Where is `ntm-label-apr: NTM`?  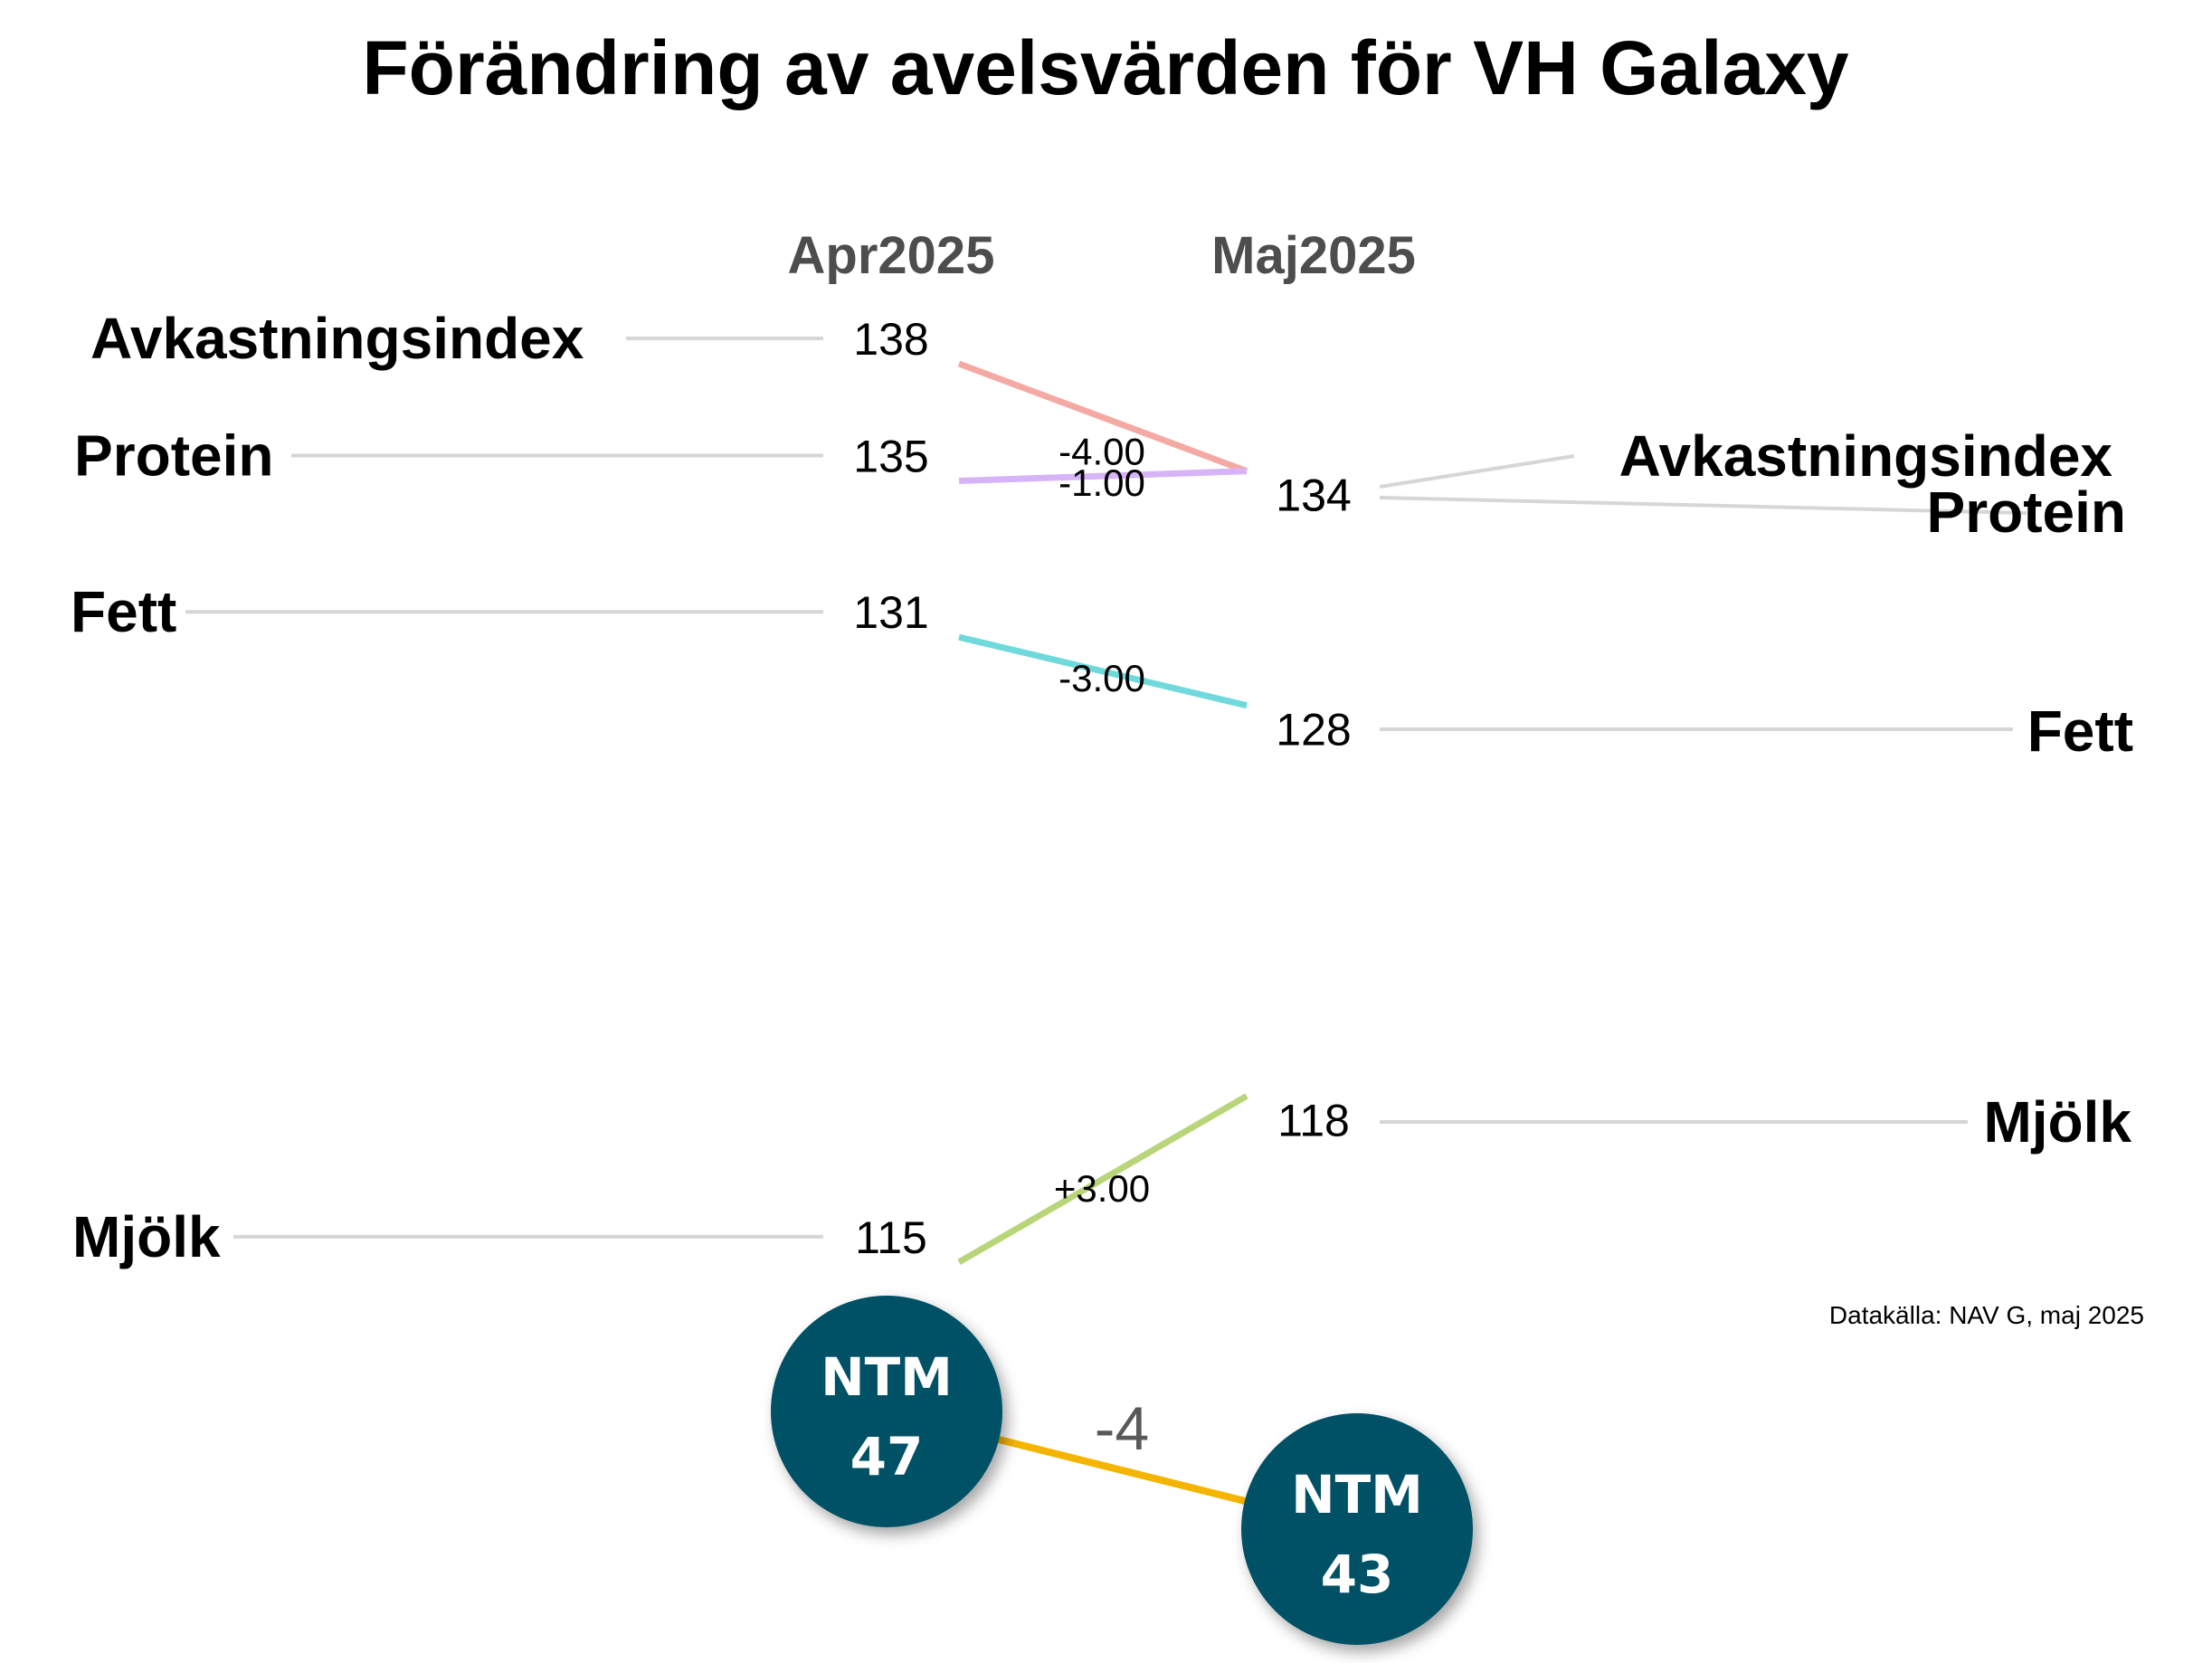 ntm-label-apr: NTM is located at coordinates (887, 1377).